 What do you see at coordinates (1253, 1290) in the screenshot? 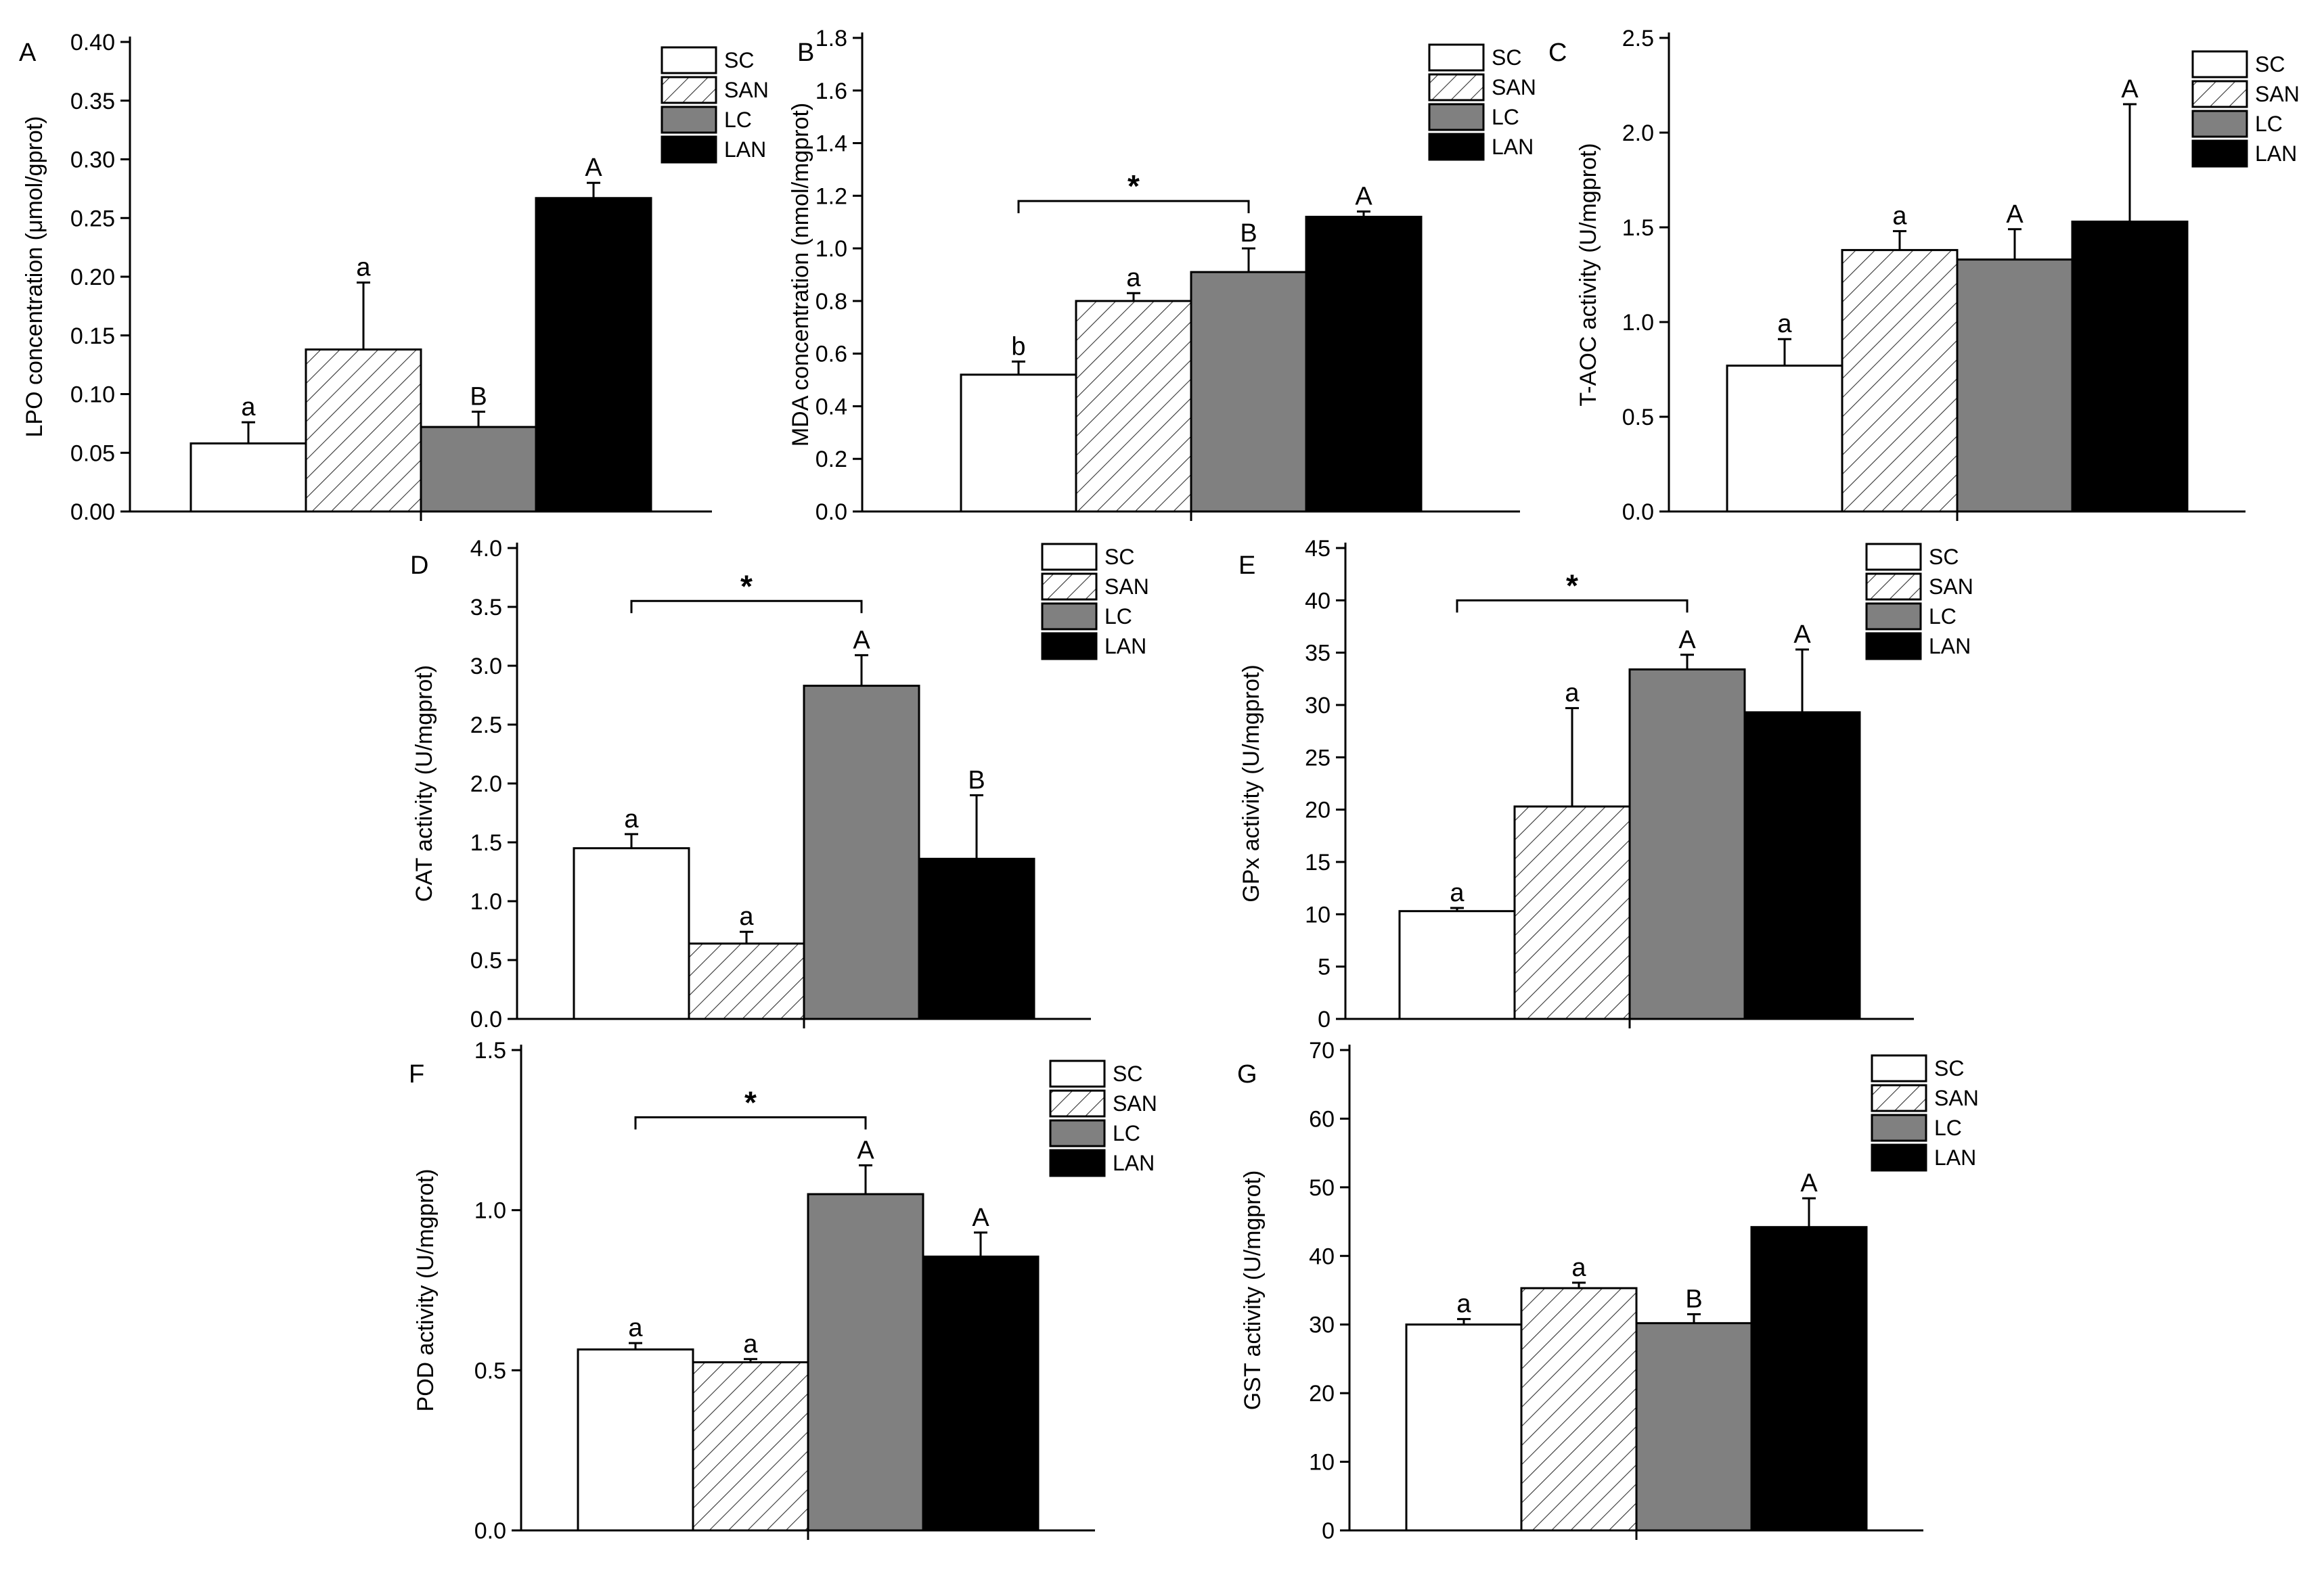
I see `y-axis-title: GST activity (U/mgprot)` at bounding box center [1253, 1290].